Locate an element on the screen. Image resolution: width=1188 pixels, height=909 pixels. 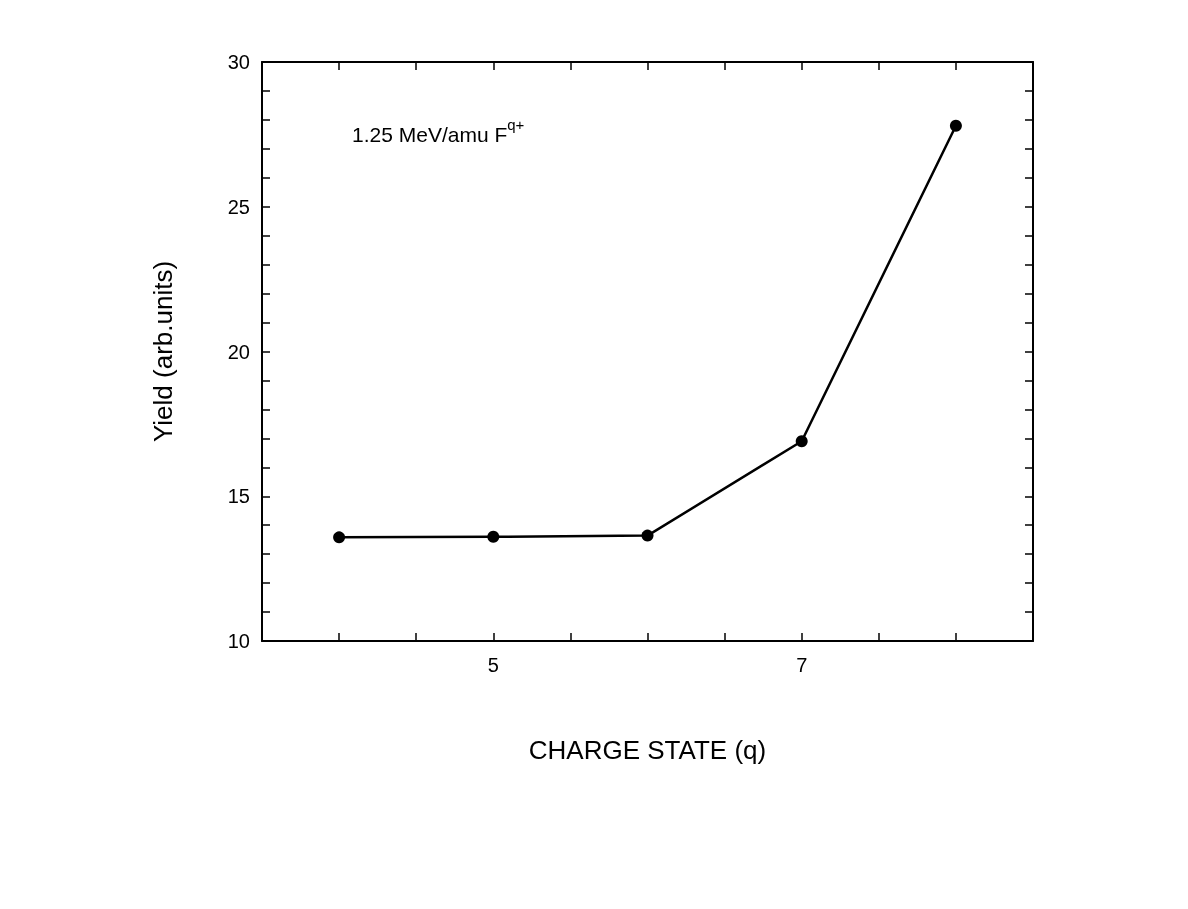
x-tick-label: 7 is located at coordinates (802, 665).